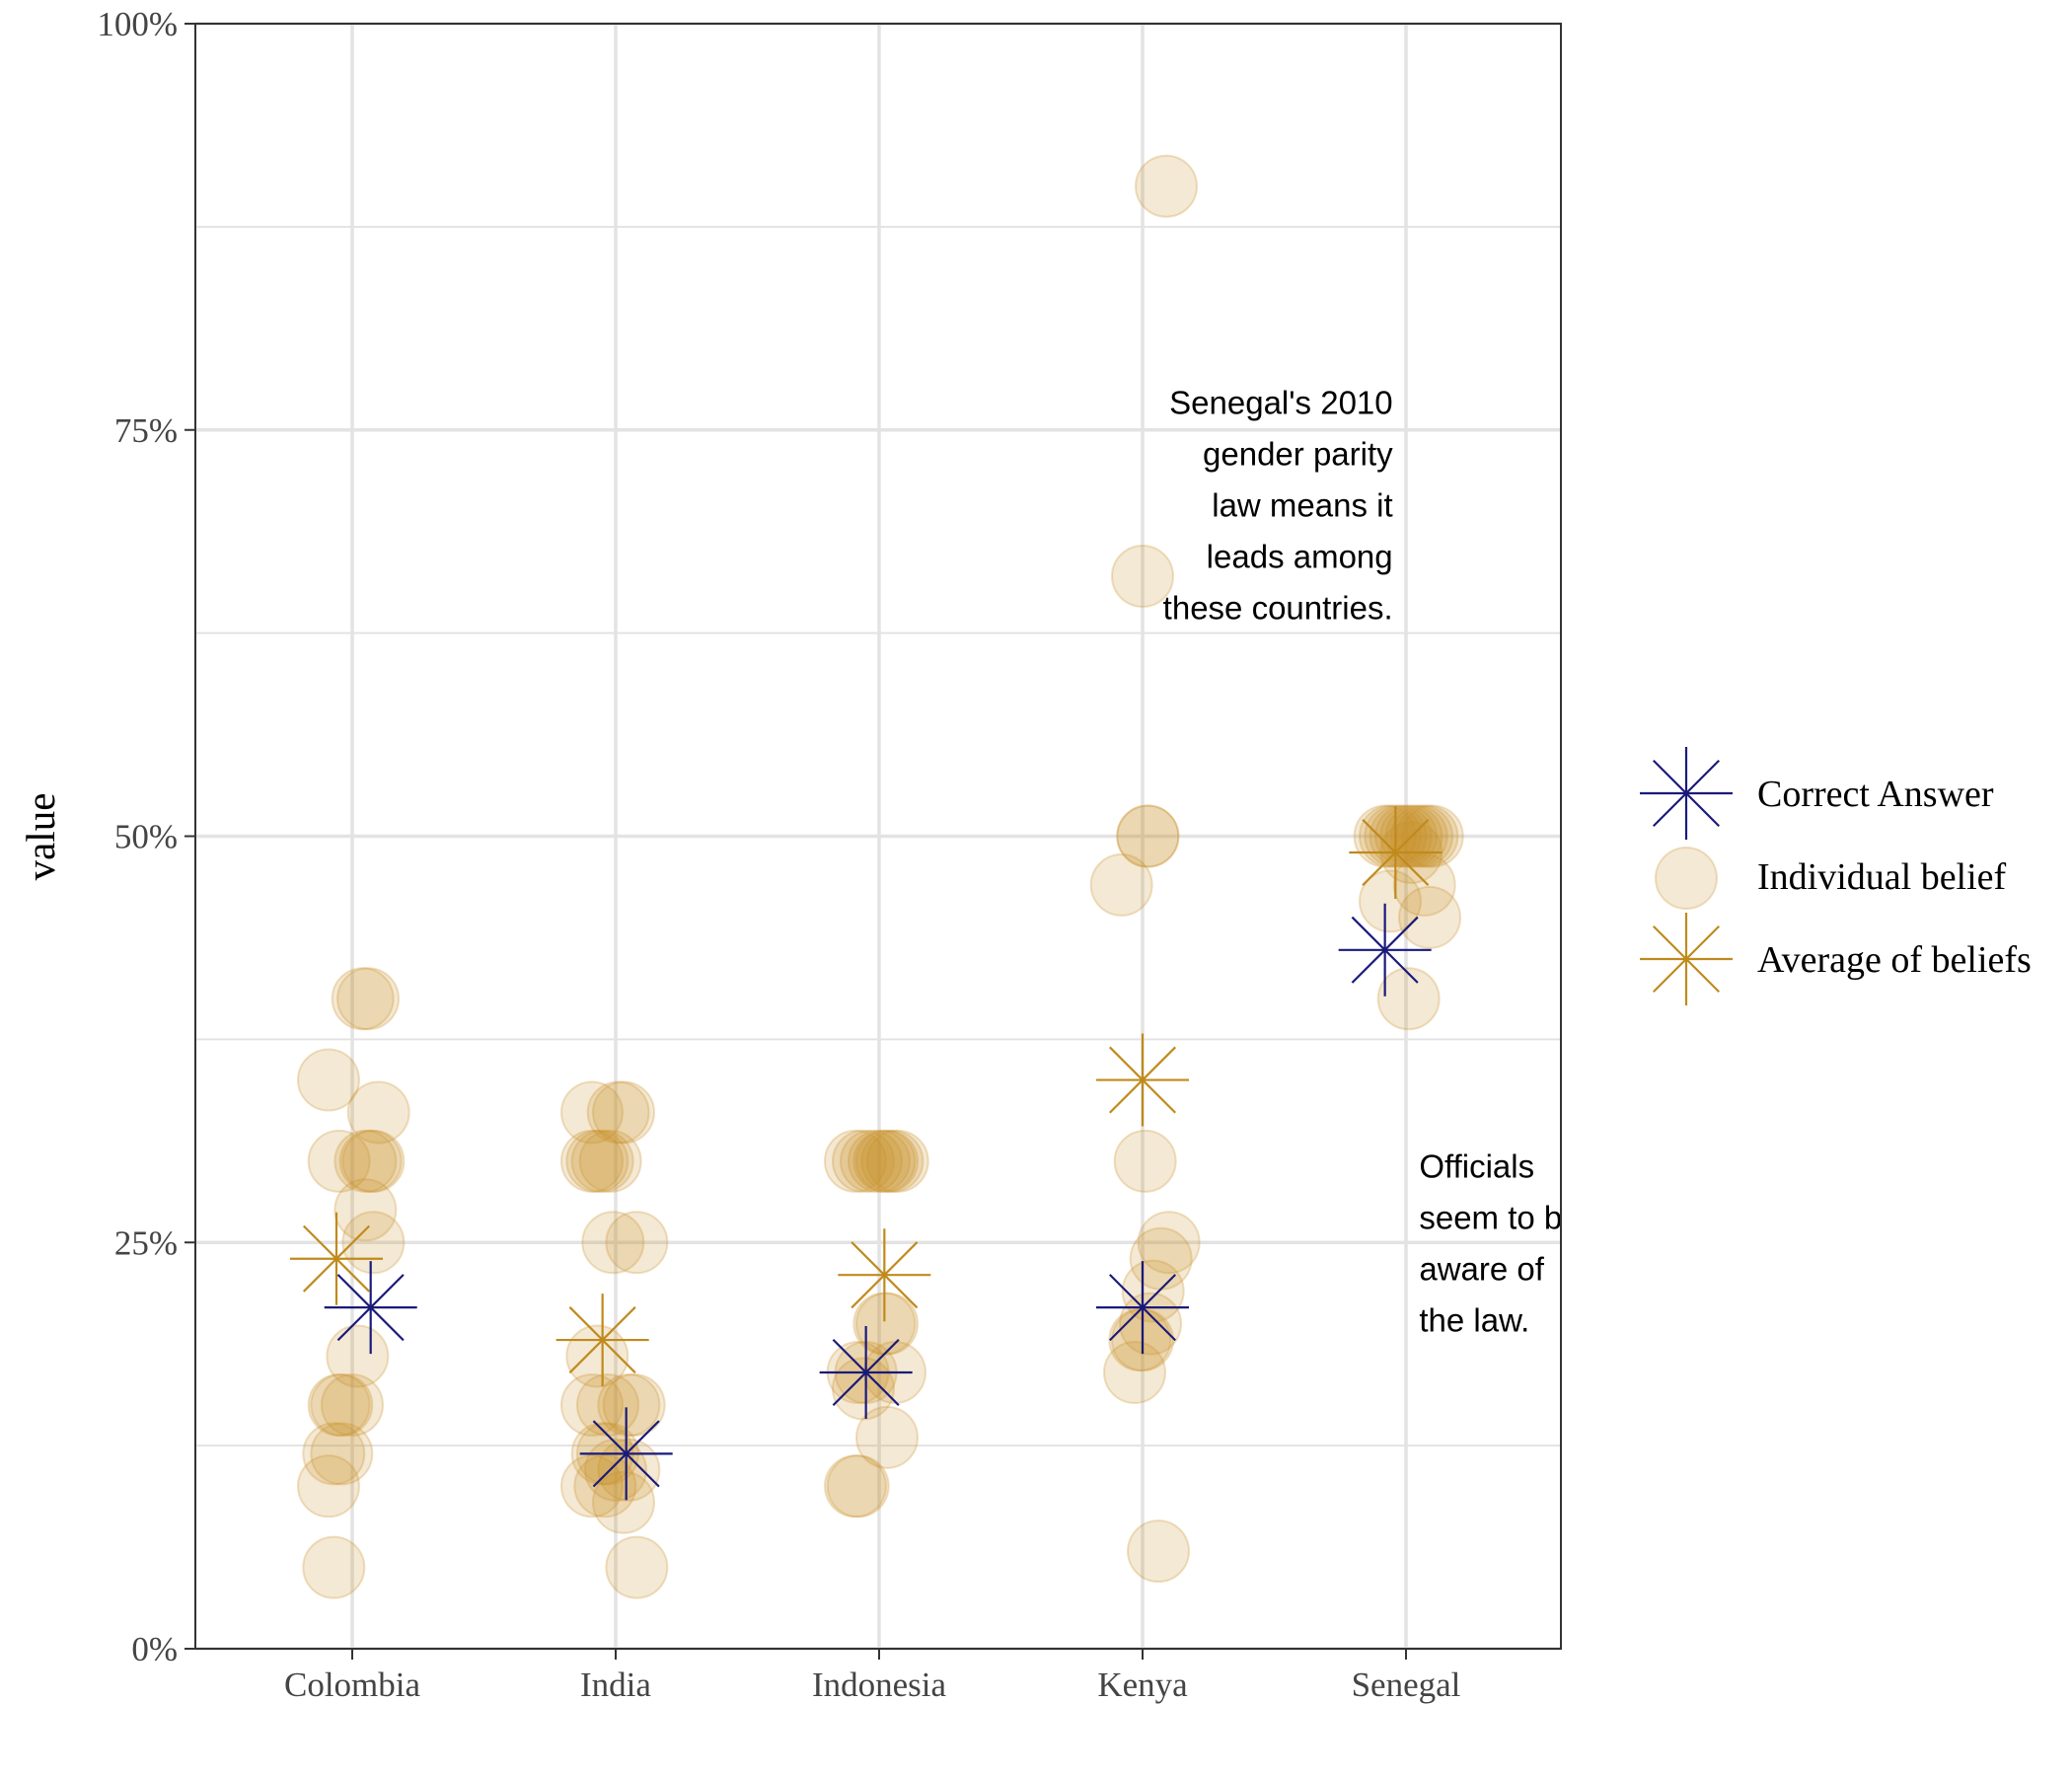 This screenshot has width=2072, height=1776. What do you see at coordinates (1499, 1217) in the screenshot?
I see `annotation-line: seem to be` at bounding box center [1499, 1217].